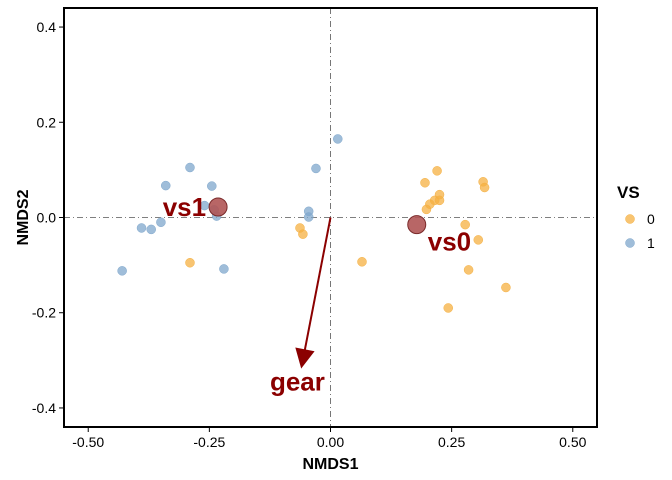 This screenshot has height=480, width=672. Describe the element at coordinates (88, 442) in the screenshot. I see `x-tick-label: -0.50` at that location.